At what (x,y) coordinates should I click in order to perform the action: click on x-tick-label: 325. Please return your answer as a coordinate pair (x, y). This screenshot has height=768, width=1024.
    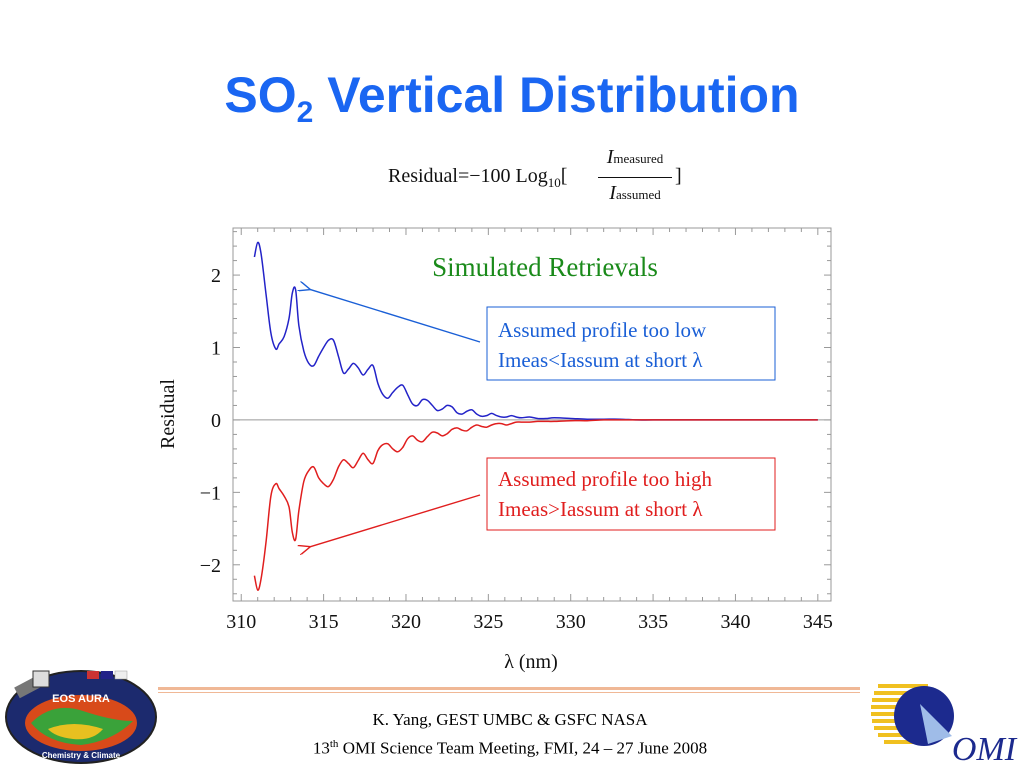
    Looking at the image, I should click on (488, 622).